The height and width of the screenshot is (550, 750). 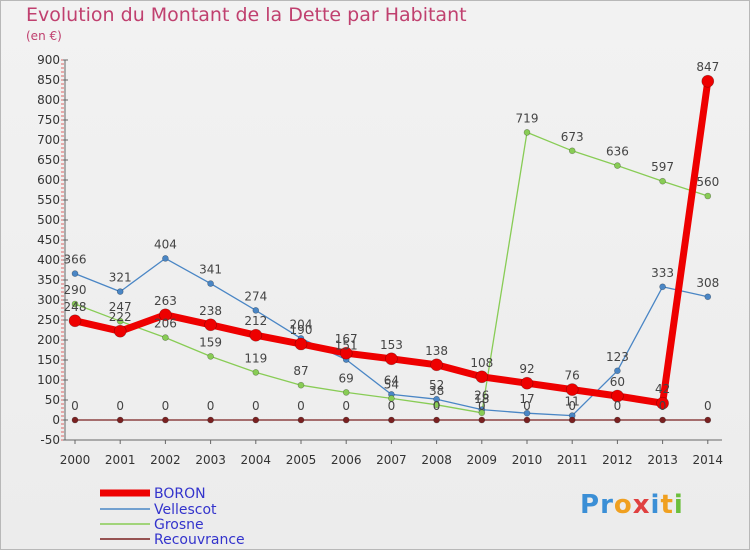 I want to click on data-label-boron: 42, so click(x=662, y=389).